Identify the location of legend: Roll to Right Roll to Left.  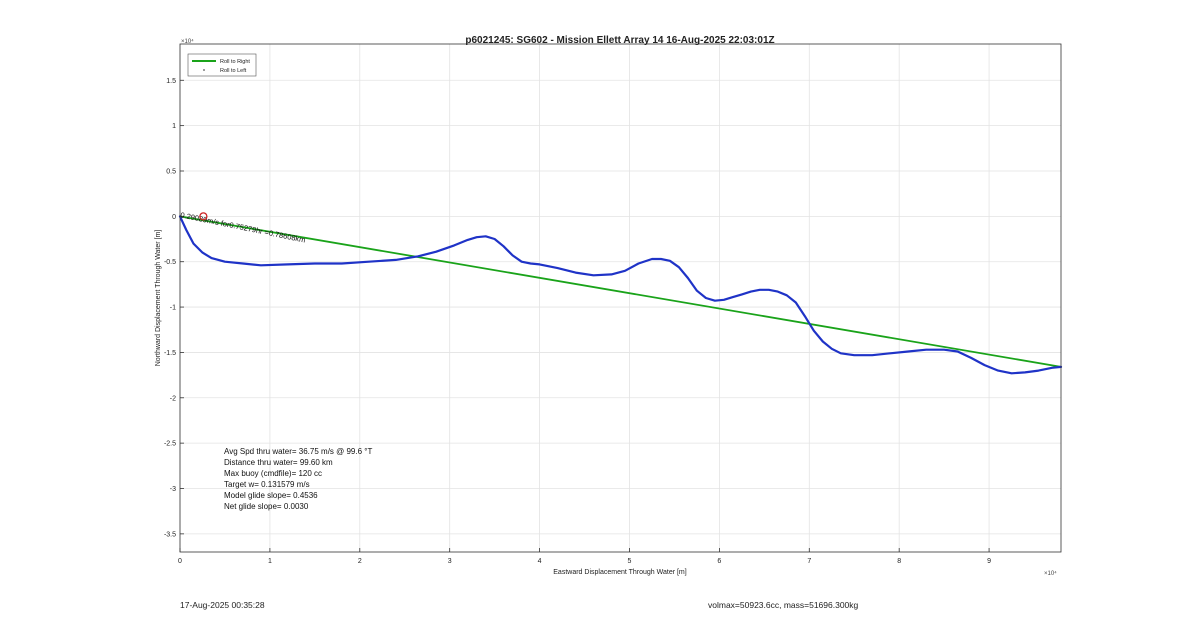
(222, 65).